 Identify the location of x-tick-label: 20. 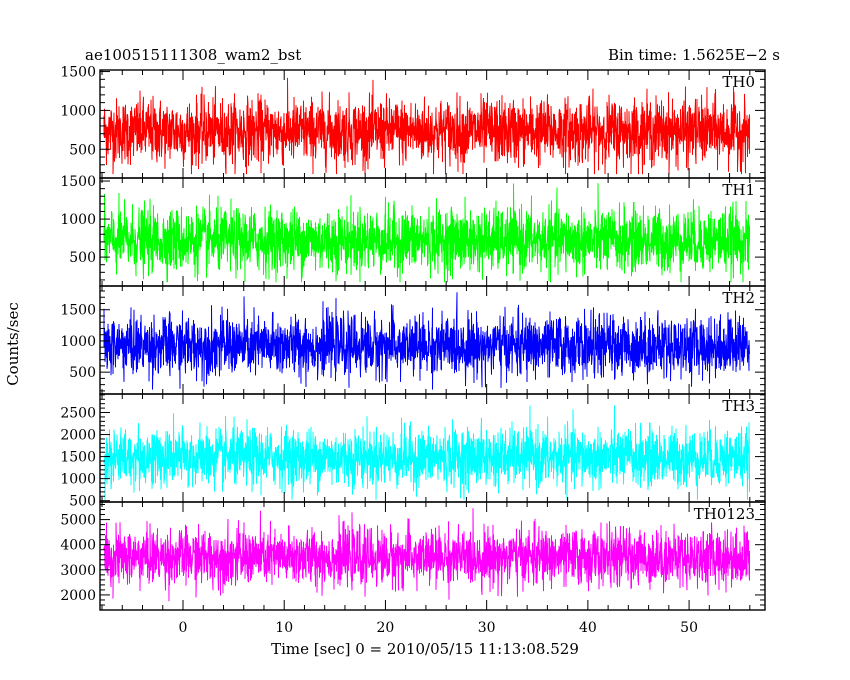
(386, 628).